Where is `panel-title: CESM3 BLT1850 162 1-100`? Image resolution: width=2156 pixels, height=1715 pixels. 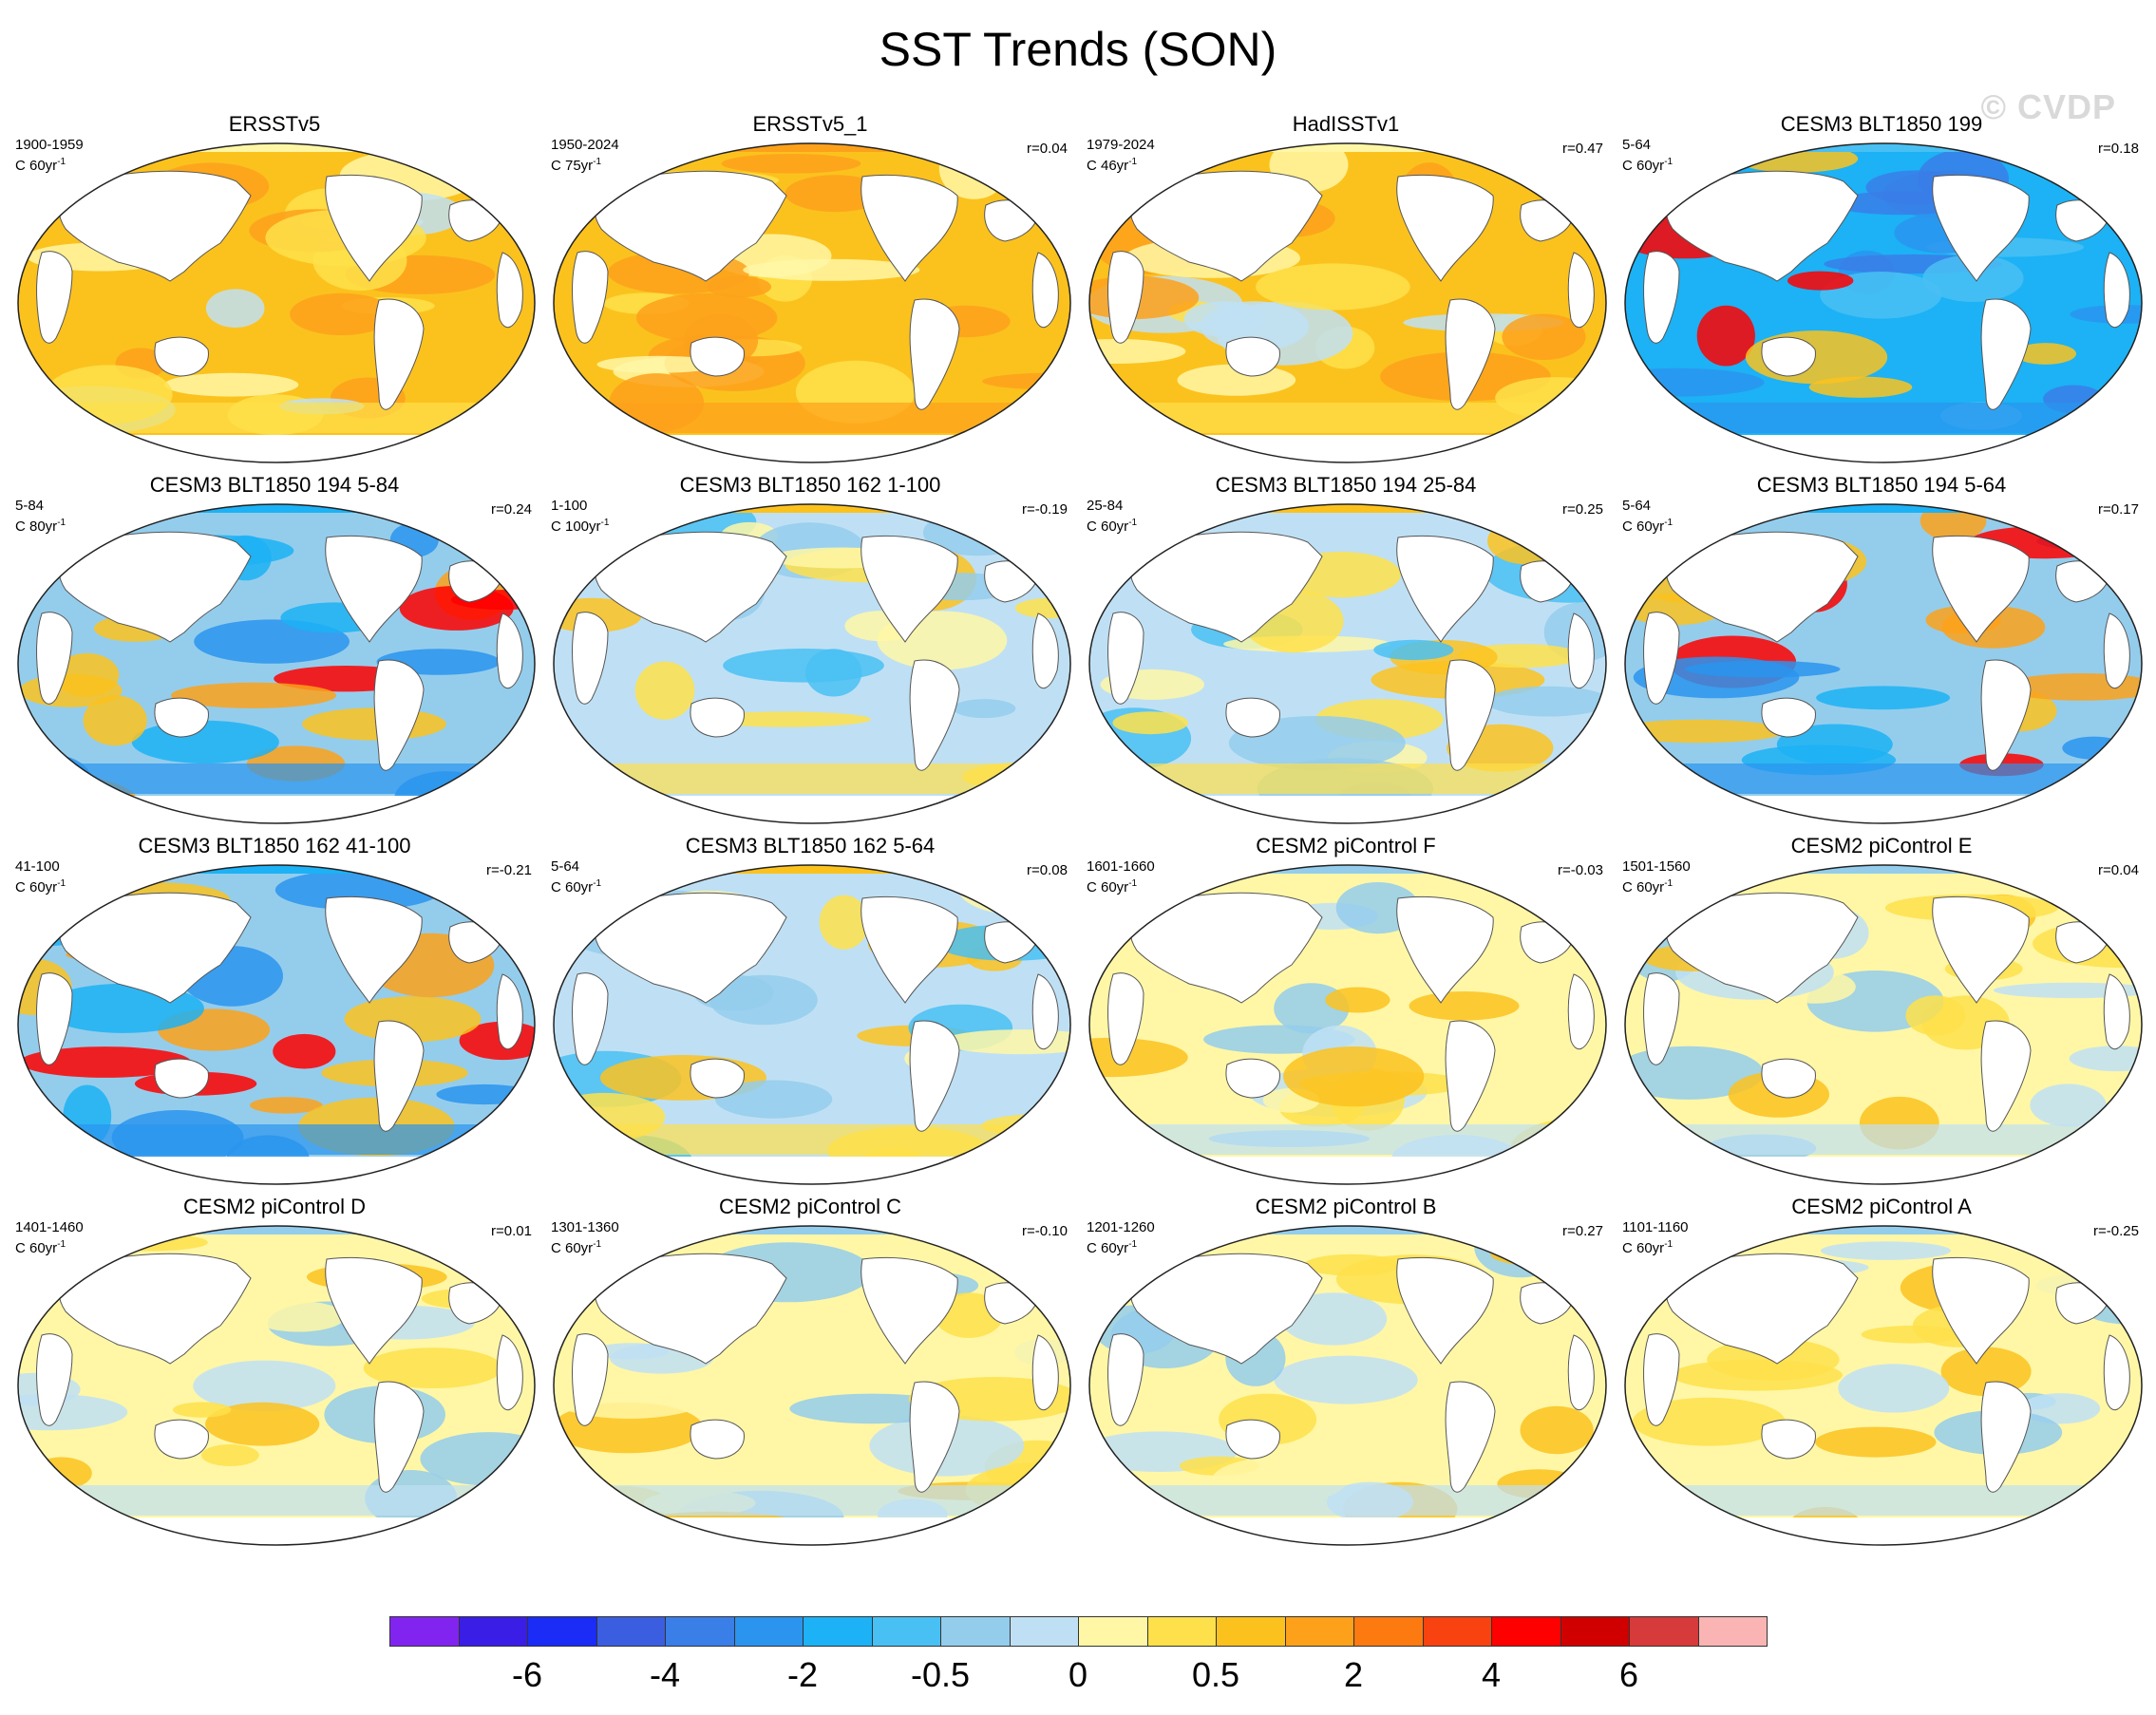 panel-title: CESM3 BLT1850 162 1-100 is located at coordinates (810, 485).